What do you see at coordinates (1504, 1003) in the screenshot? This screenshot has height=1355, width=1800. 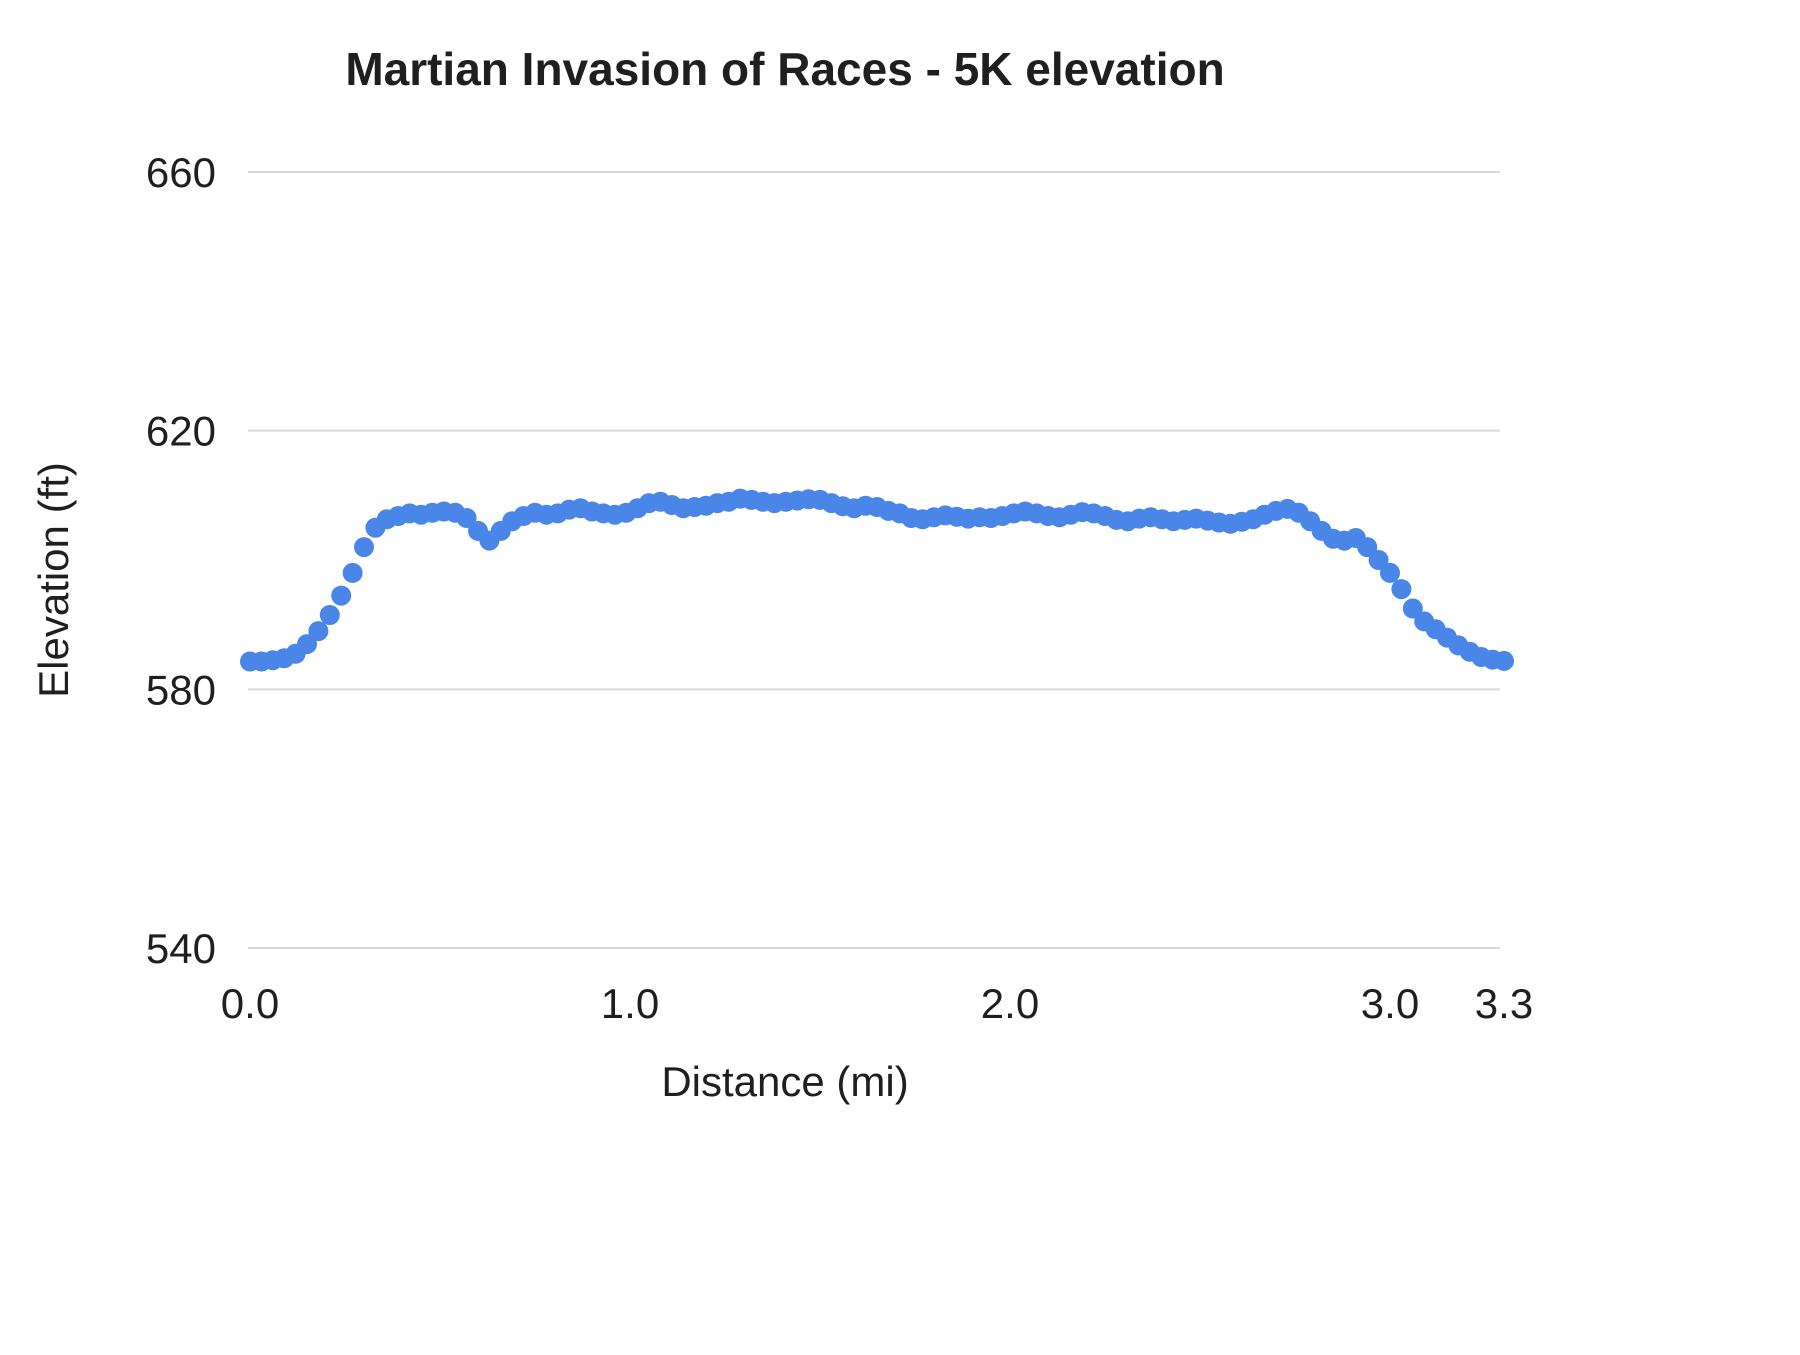 I see `x-tick-label: 3.3` at bounding box center [1504, 1003].